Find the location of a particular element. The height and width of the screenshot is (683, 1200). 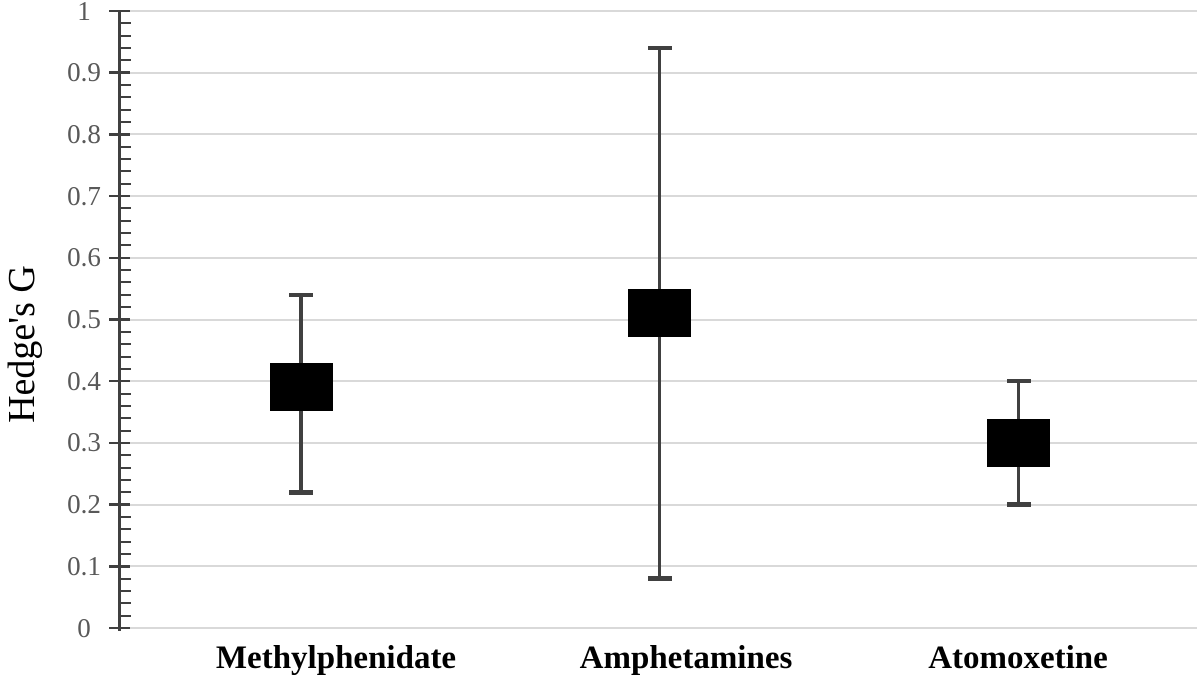

x-category-label-atomoxetine: Atomoxetine is located at coordinates (1018, 658).